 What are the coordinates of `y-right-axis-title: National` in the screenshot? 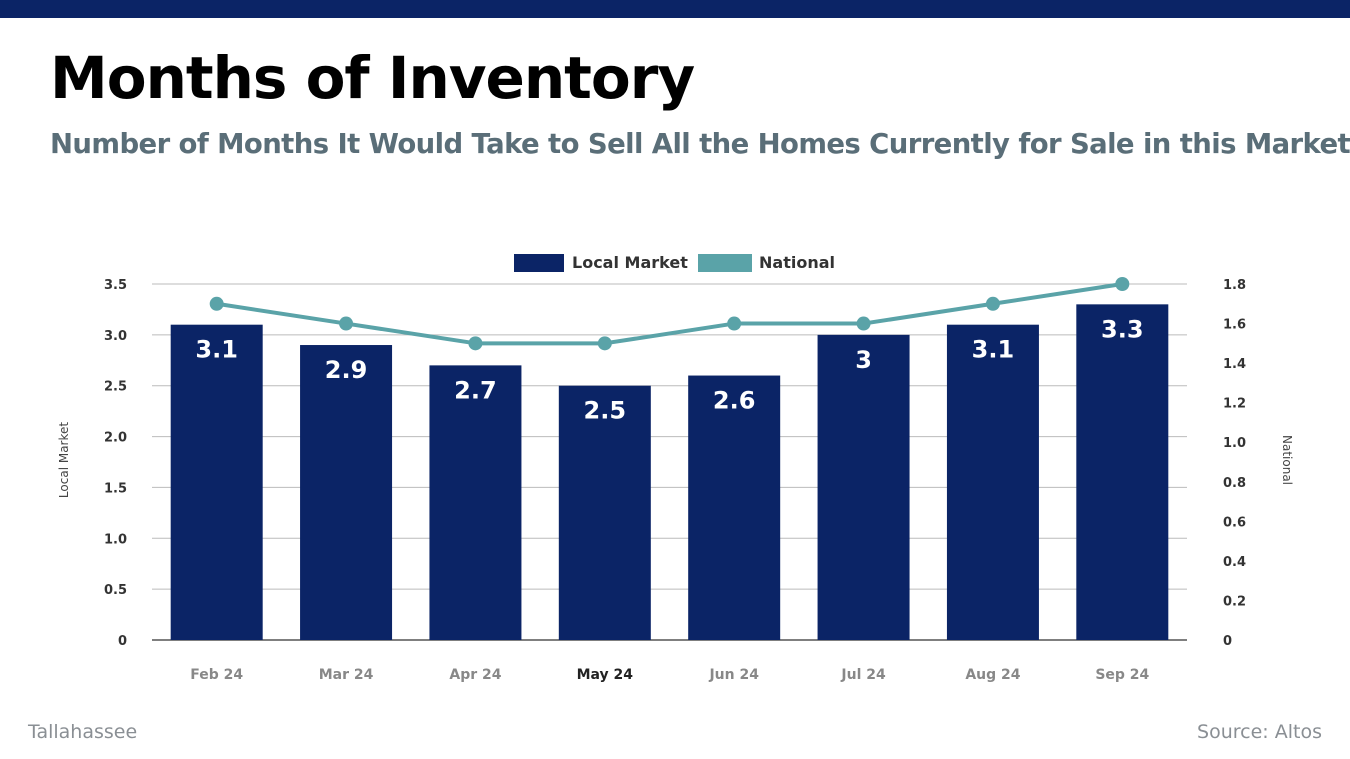 It's located at (1287, 460).